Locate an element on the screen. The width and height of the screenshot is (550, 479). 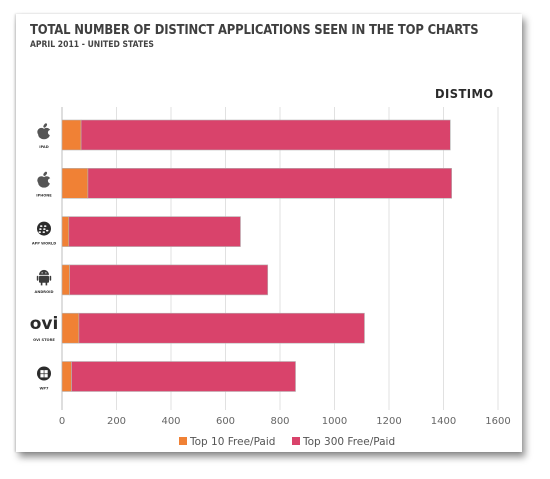
legend-item: Top 10 Free/Paid is located at coordinates (227, 442).